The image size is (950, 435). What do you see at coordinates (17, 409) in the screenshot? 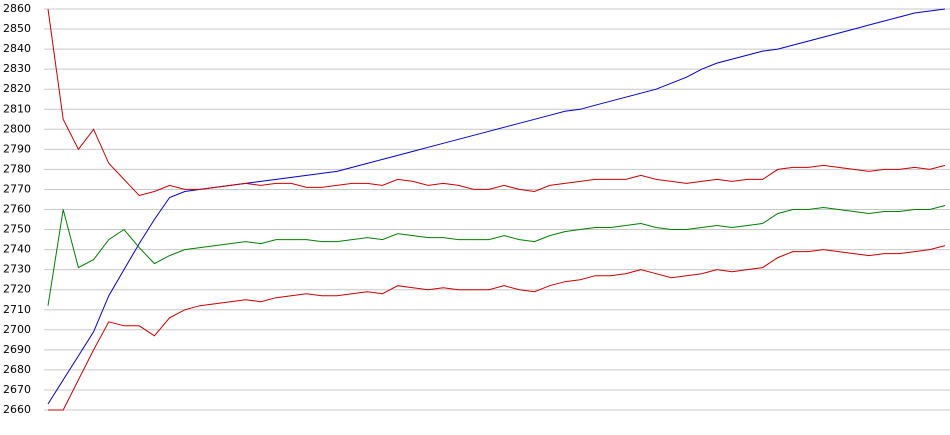
I see `y-tick-label: 2660` at bounding box center [17, 409].